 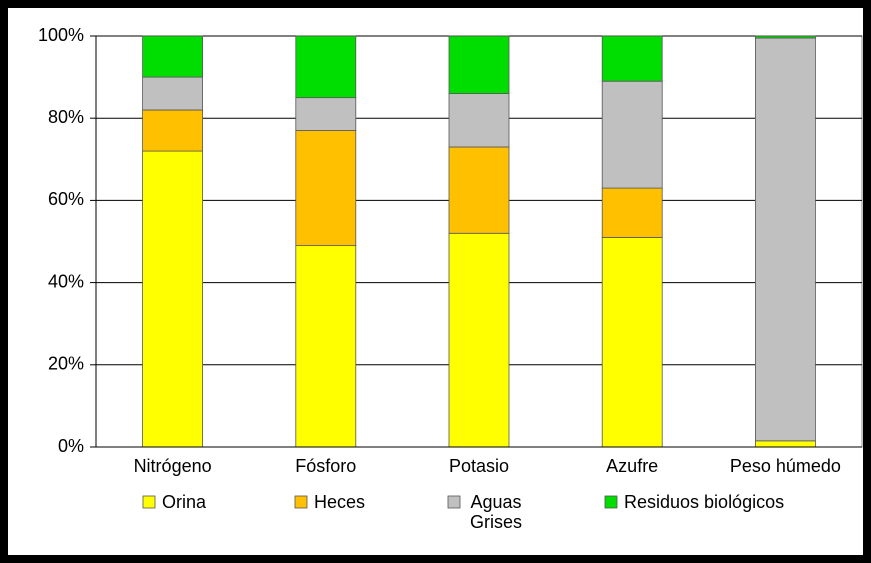 What do you see at coordinates (495, 512) in the screenshot?
I see `legend-label: Aguas Grises` at bounding box center [495, 512].